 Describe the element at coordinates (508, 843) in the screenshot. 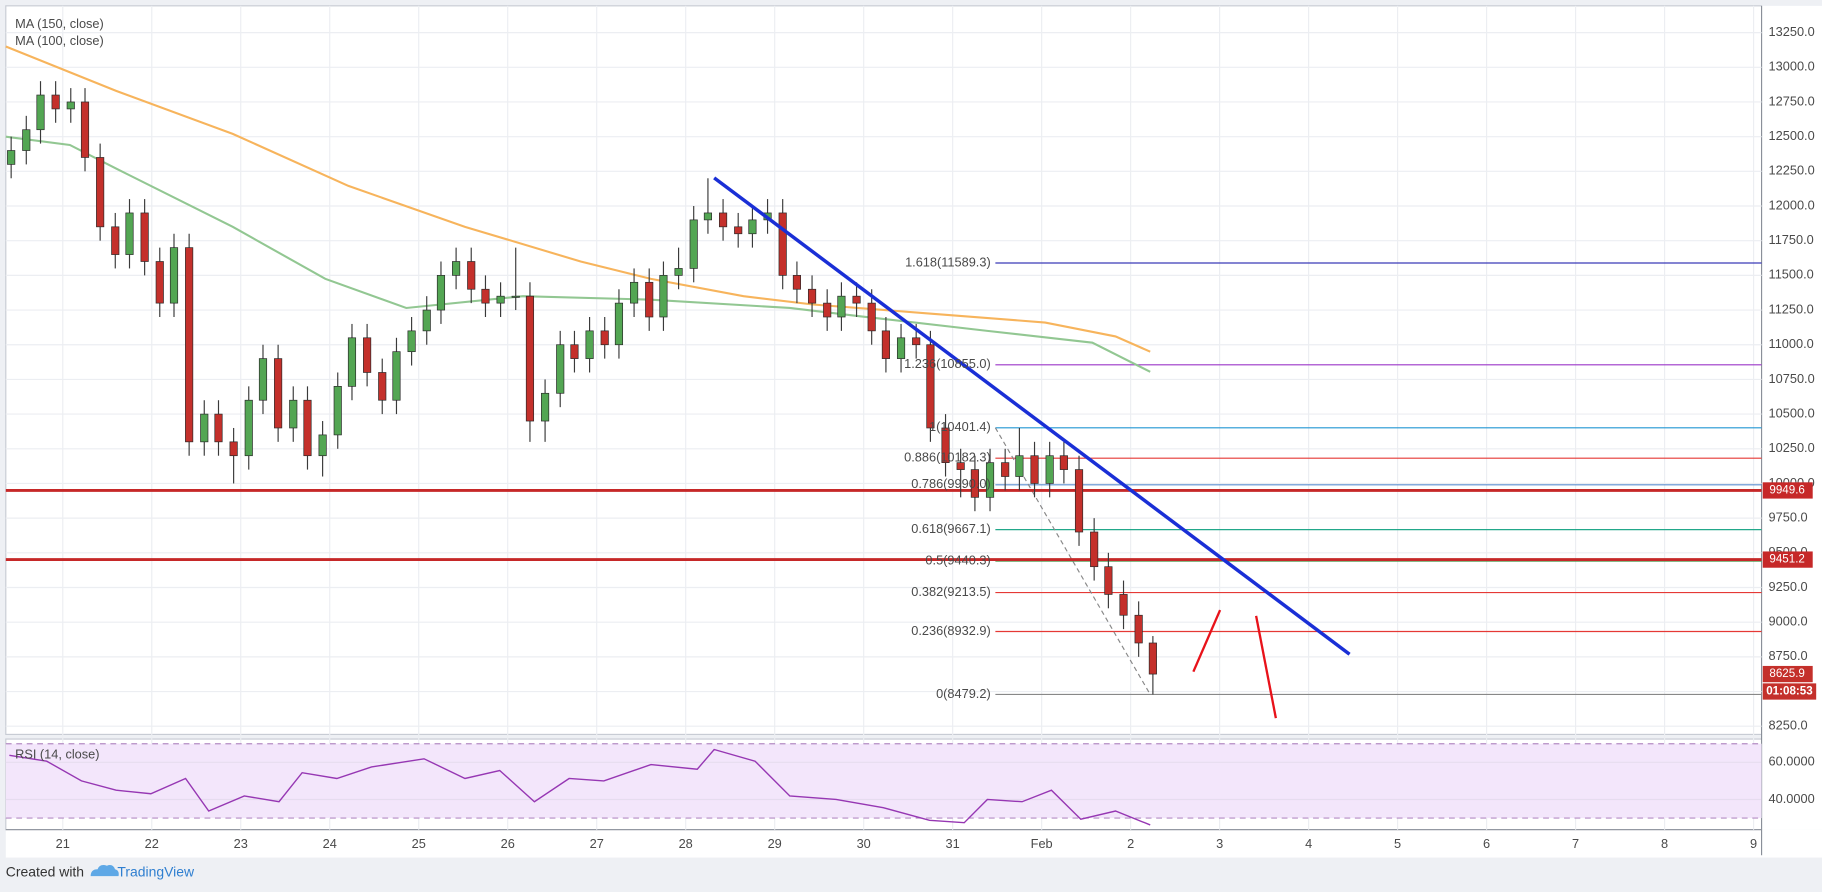

I see `x-tick-label: 26` at that location.